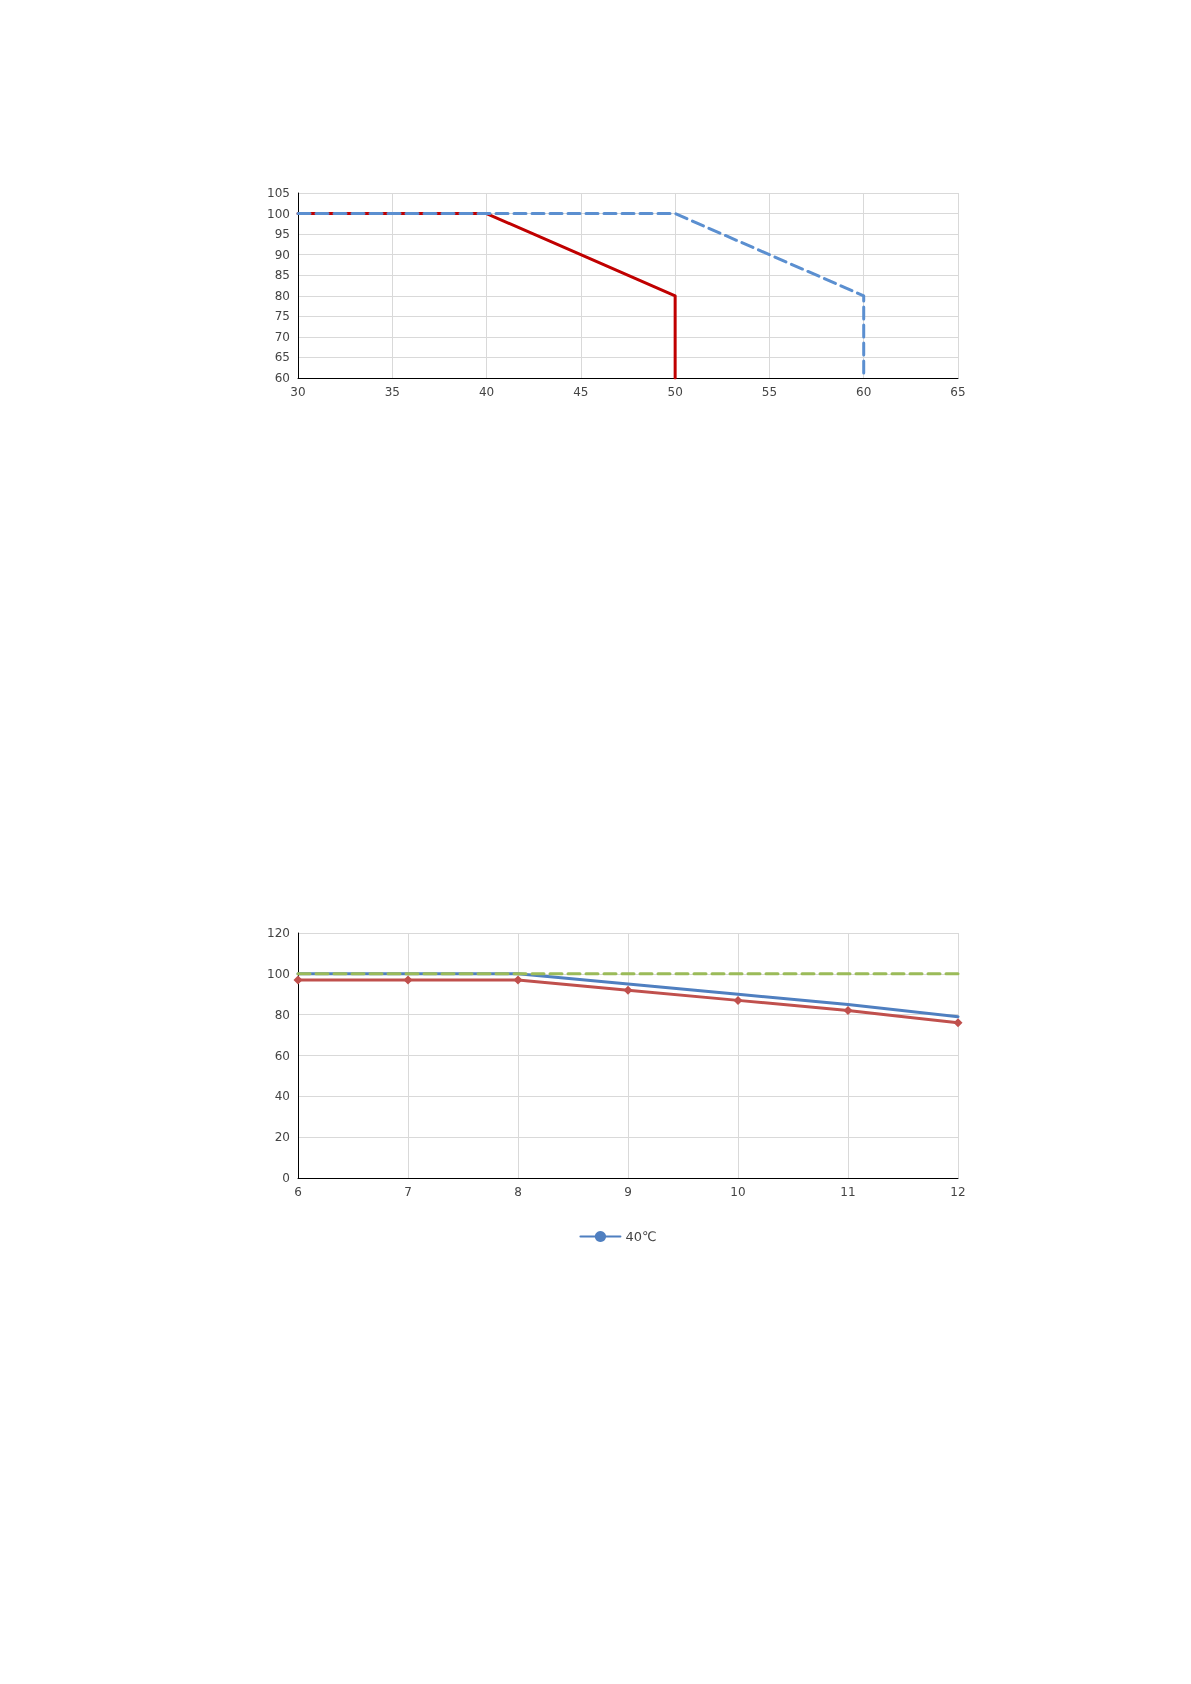 Image resolution: width=1191 pixels, height=1684 pixels. I want to click on y-tick-label: 20, so click(282, 1137).